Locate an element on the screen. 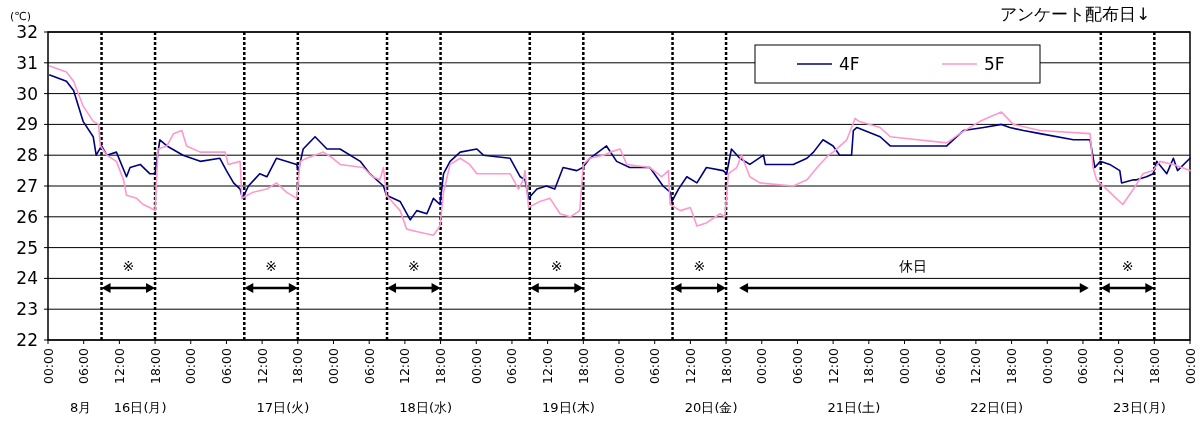  y-tick-label: 27 is located at coordinates (27, 186).